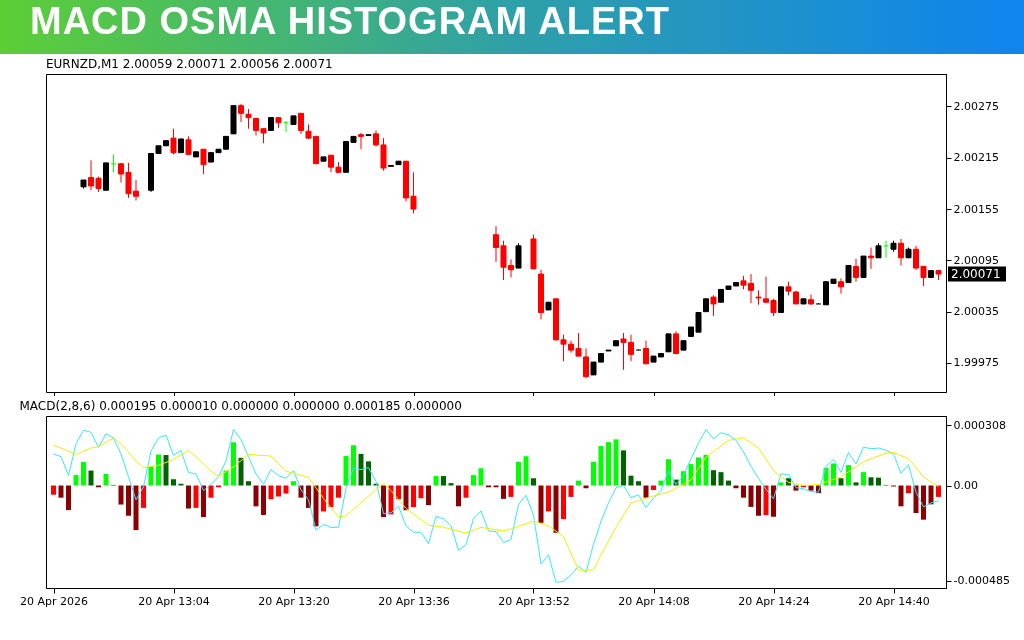 This screenshot has height=640, width=1024. What do you see at coordinates (965, 486) in the screenshot?
I see `y-tick-label: 0.00` at bounding box center [965, 486].